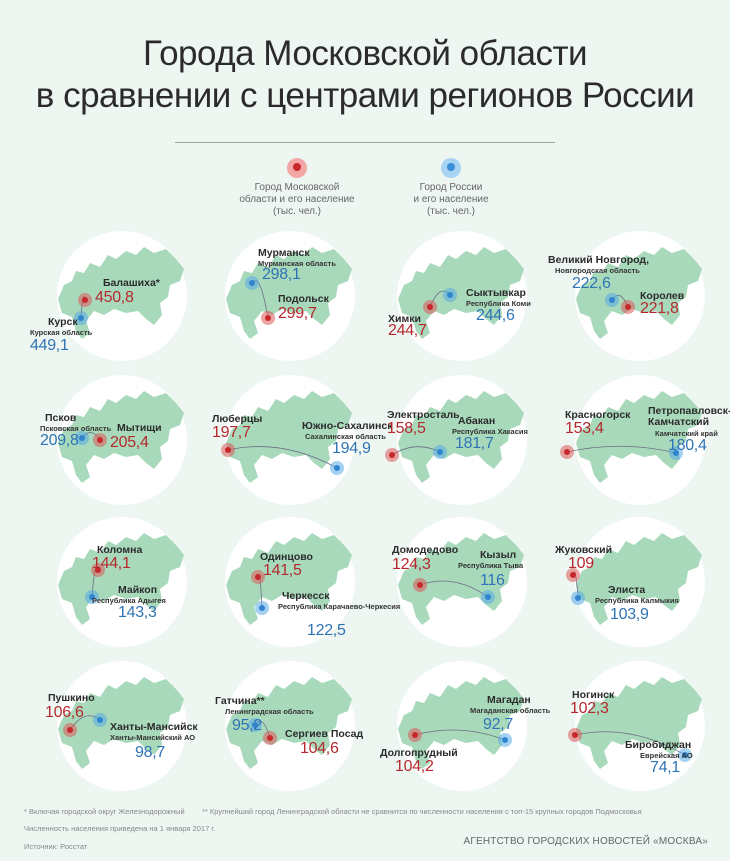  Describe the element at coordinates (139, 428) in the screenshot. I see `moscow-city-name: Мытищи` at that location.